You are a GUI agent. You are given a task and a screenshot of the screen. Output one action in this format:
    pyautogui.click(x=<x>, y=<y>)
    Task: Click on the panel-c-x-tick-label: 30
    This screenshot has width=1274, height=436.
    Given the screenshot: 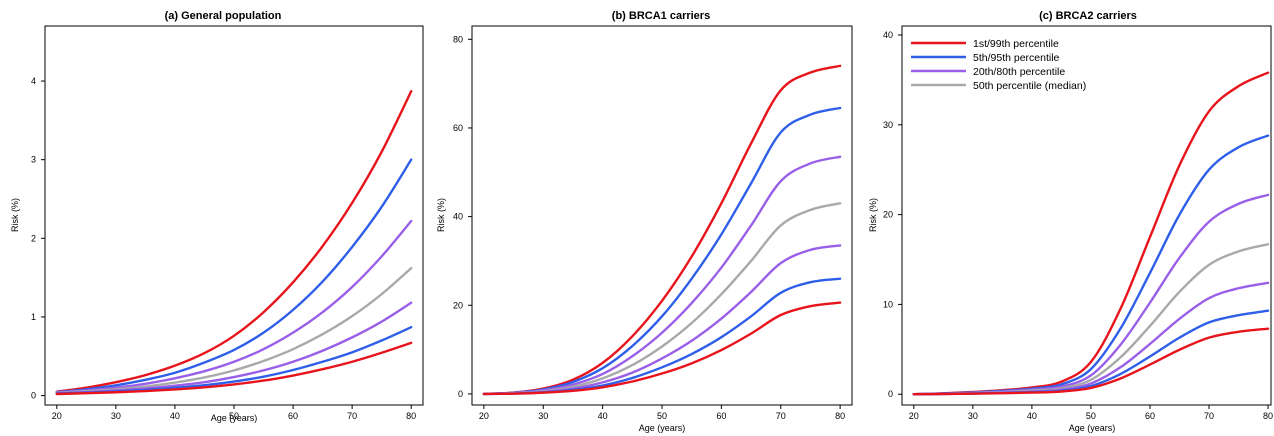 What is the action you would take?
    pyautogui.click(x=973, y=416)
    